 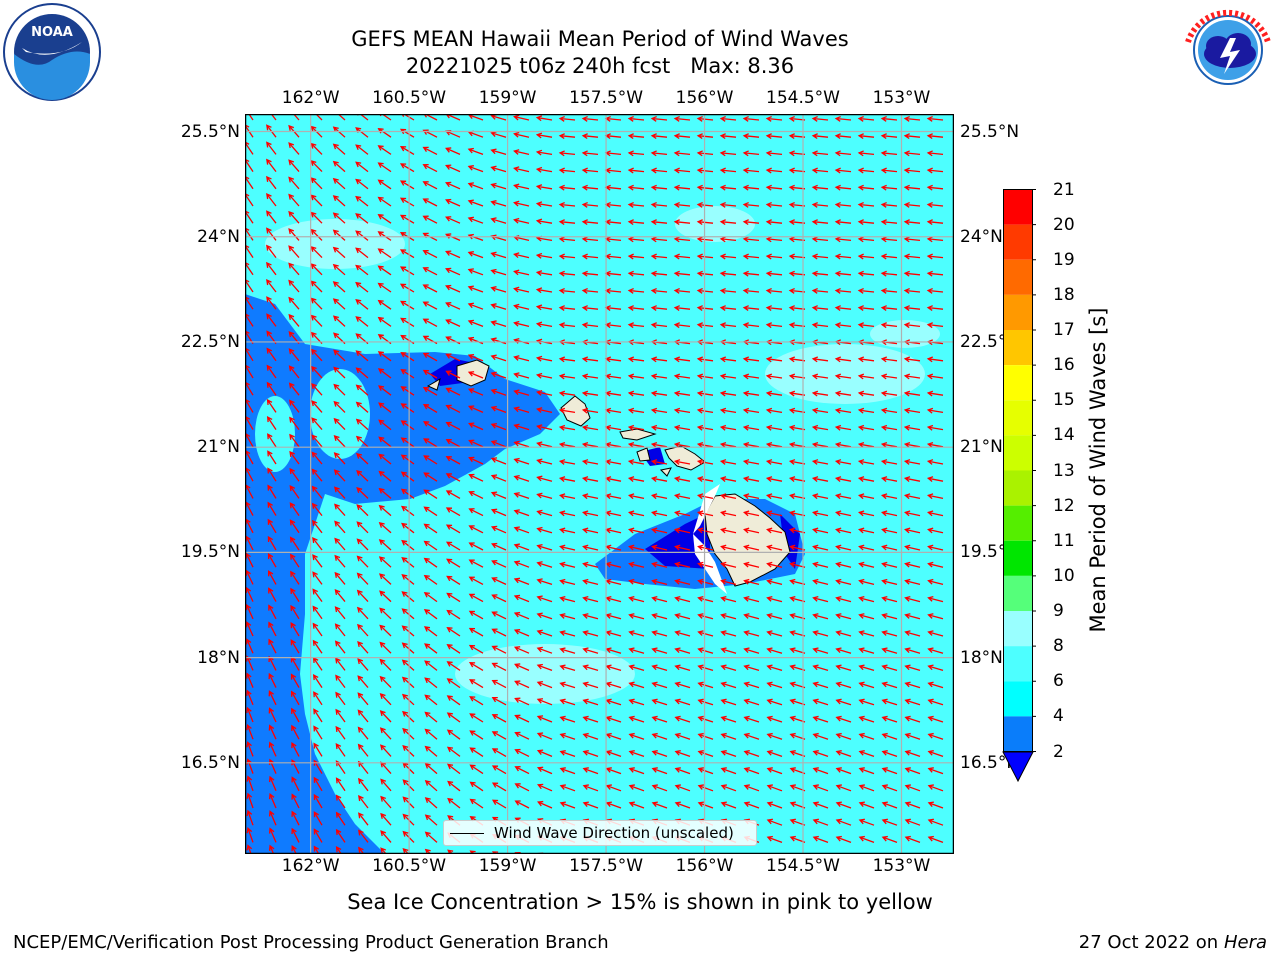 I want to click on lat-tick-label-left: 24°N, so click(x=218, y=236).